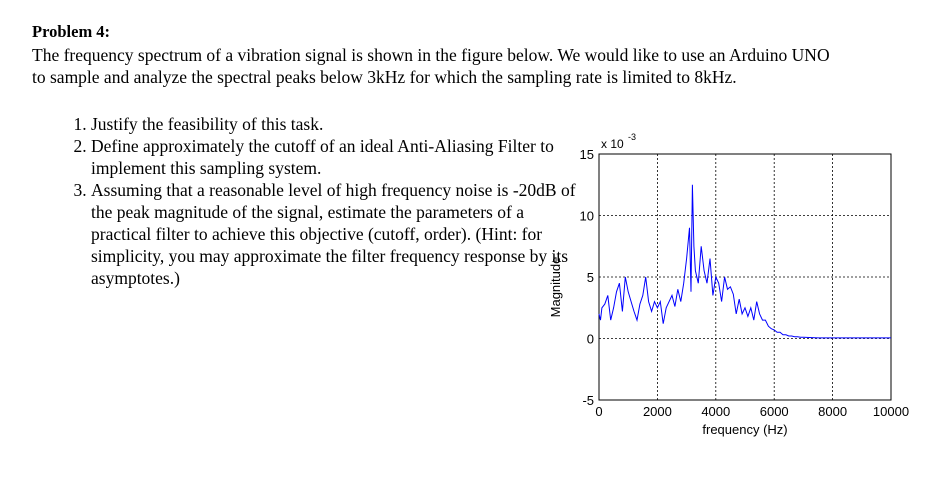  Describe the element at coordinates (555, 287) in the screenshot. I see `y-axis-label: Magnitude` at that location.